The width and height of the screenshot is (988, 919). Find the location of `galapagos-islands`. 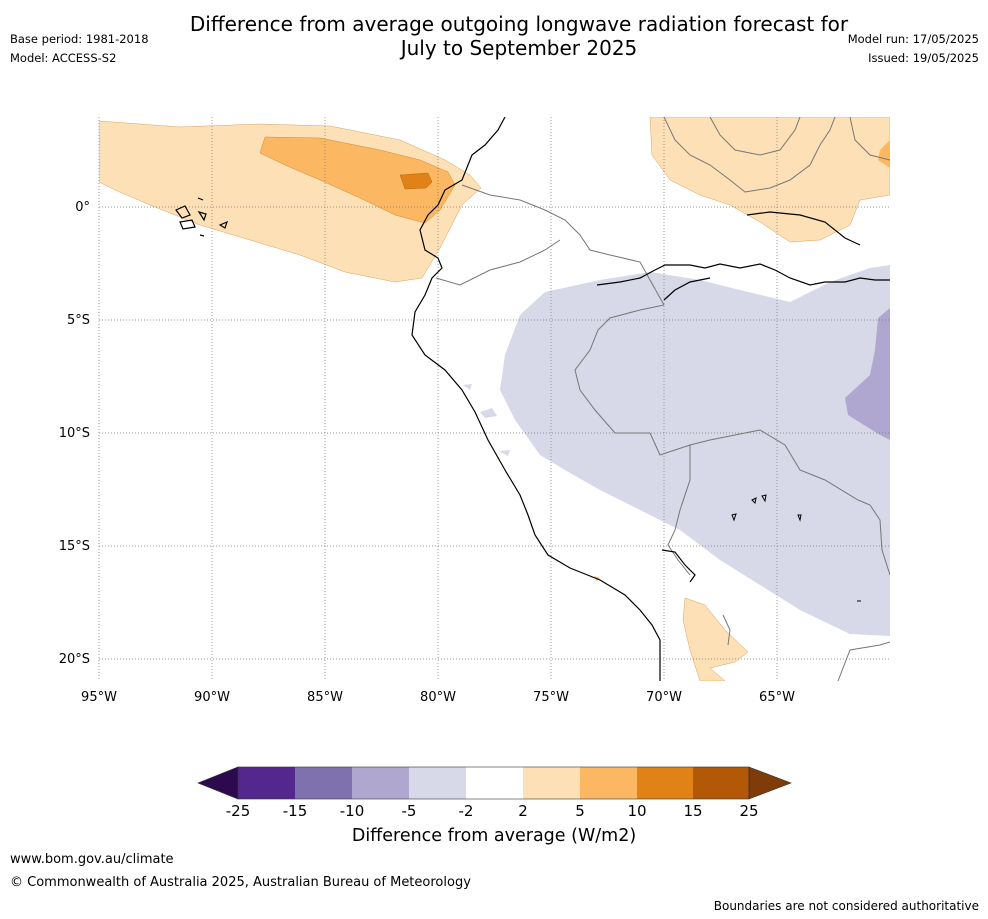

galapagos-islands is located at coordinates (201, 217).